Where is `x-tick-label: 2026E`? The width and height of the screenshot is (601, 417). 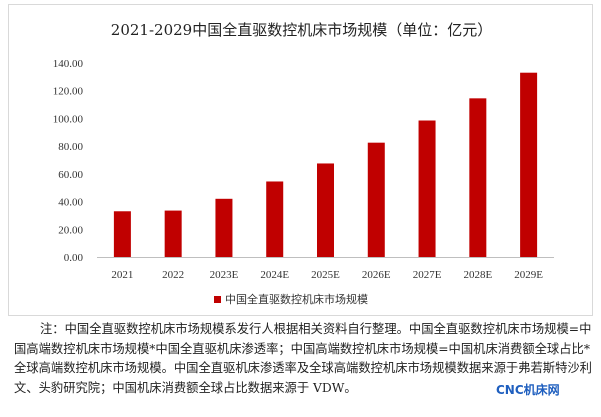 x-tick-label: 2026E is located at coordinates (376, 275).